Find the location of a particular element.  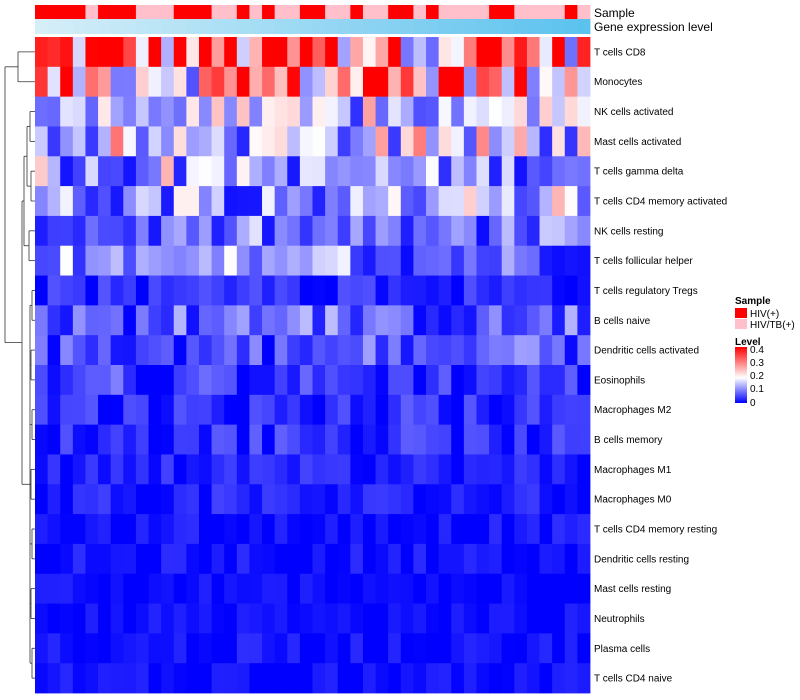

legend-swatch-hiv is located at coordinates (741, 313).